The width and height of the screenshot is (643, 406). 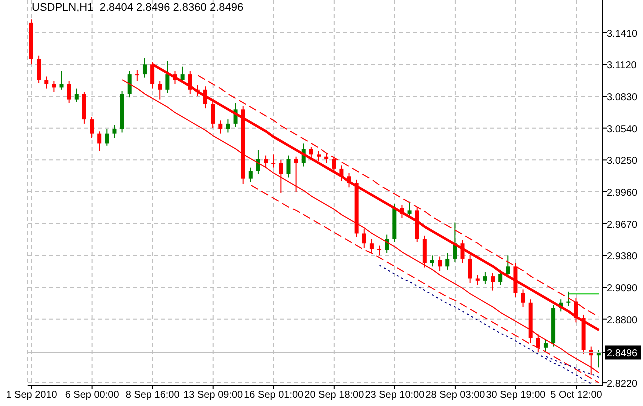 What do you see at coordinates (622, 194) in the screenshot?
I see `y-tick-label: 2.9960` at bounding box center [622, 194].